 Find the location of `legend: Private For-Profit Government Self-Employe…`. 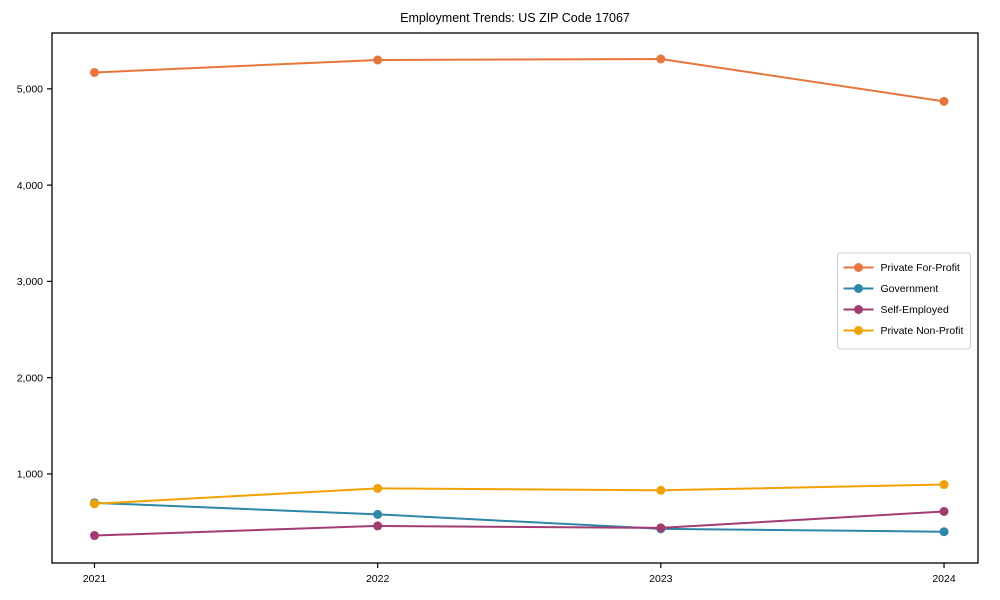

legend: Private For-Profit Government Self-Employe… is located at coordinates (904, 301).